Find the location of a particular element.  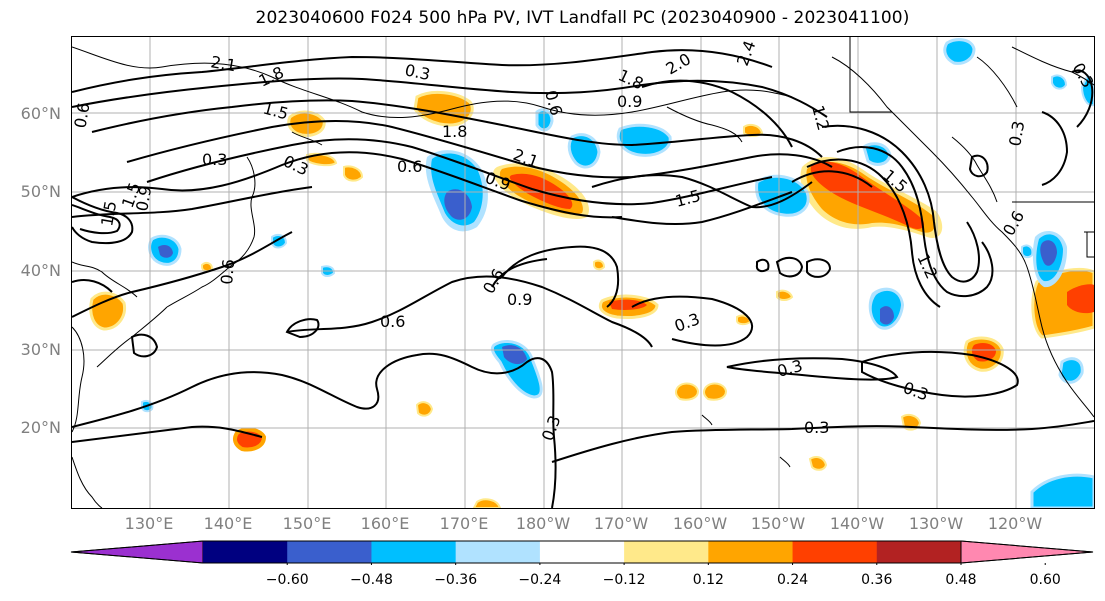

contour-label: 2.1 is located at coordinates (223, 63).